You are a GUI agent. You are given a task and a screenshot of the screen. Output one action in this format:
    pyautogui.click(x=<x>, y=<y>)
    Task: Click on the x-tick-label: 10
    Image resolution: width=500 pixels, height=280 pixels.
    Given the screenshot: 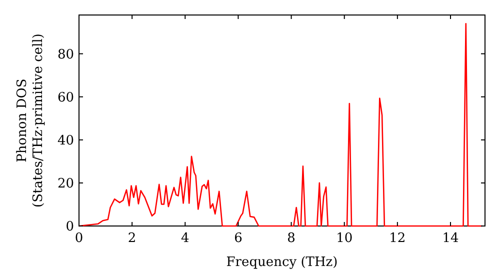 What is the action you would take?
    pyautogui.click(x=344, y=238)
    